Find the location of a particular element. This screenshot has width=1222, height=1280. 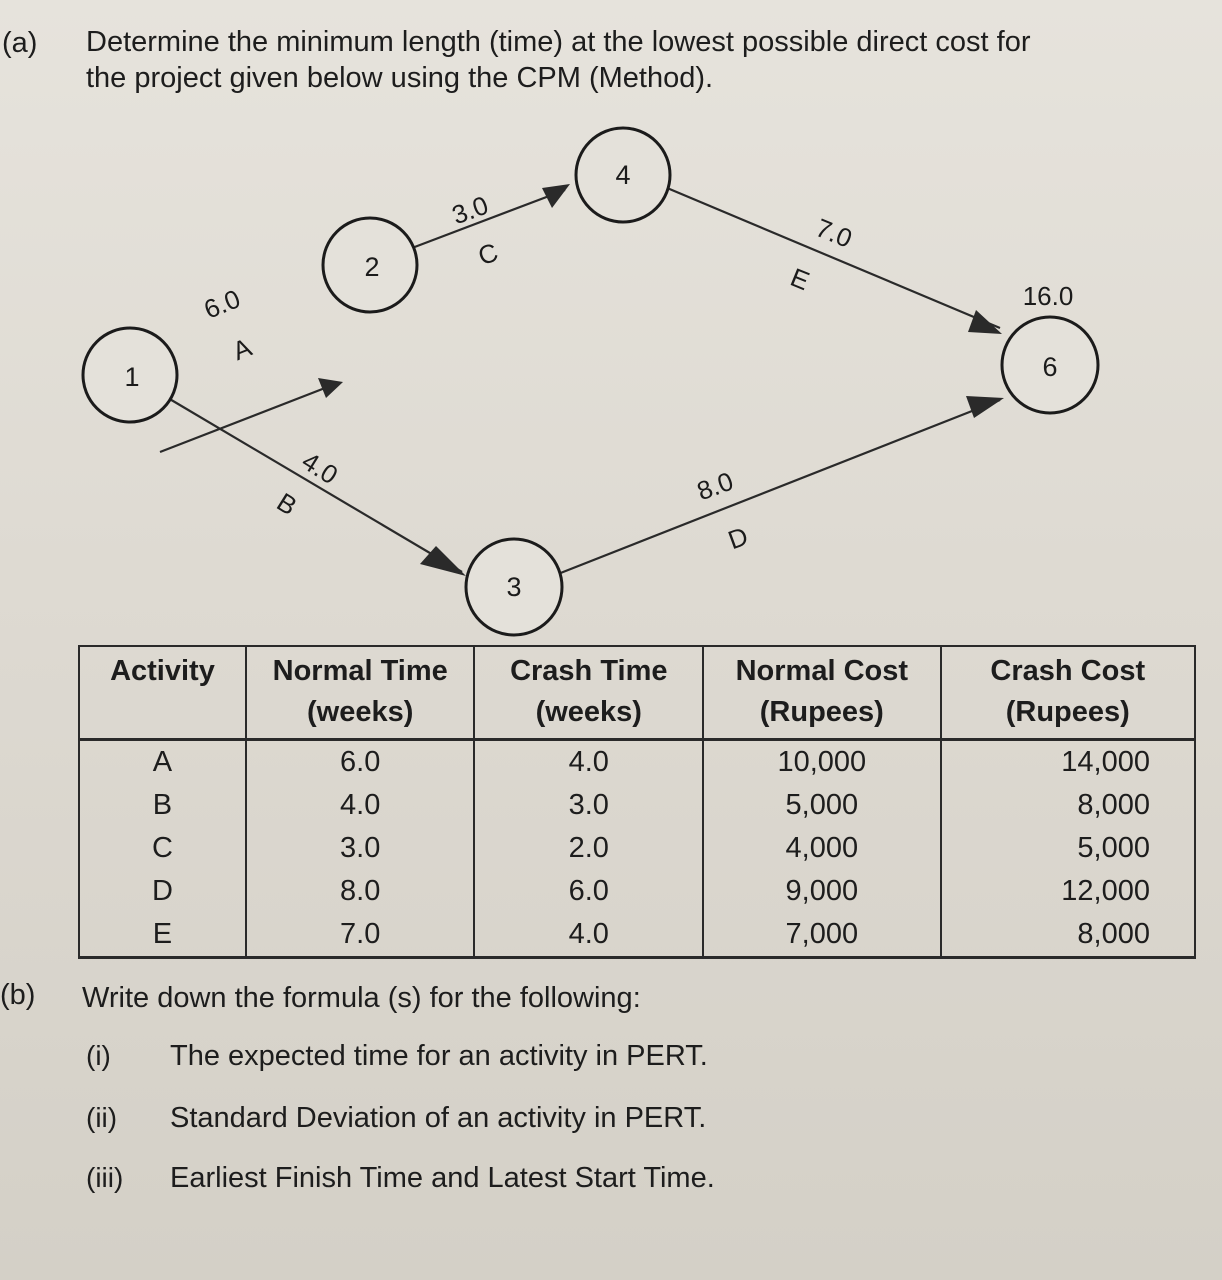

cell-normal-cost: 10,000 is located at coordinates (822, 762).